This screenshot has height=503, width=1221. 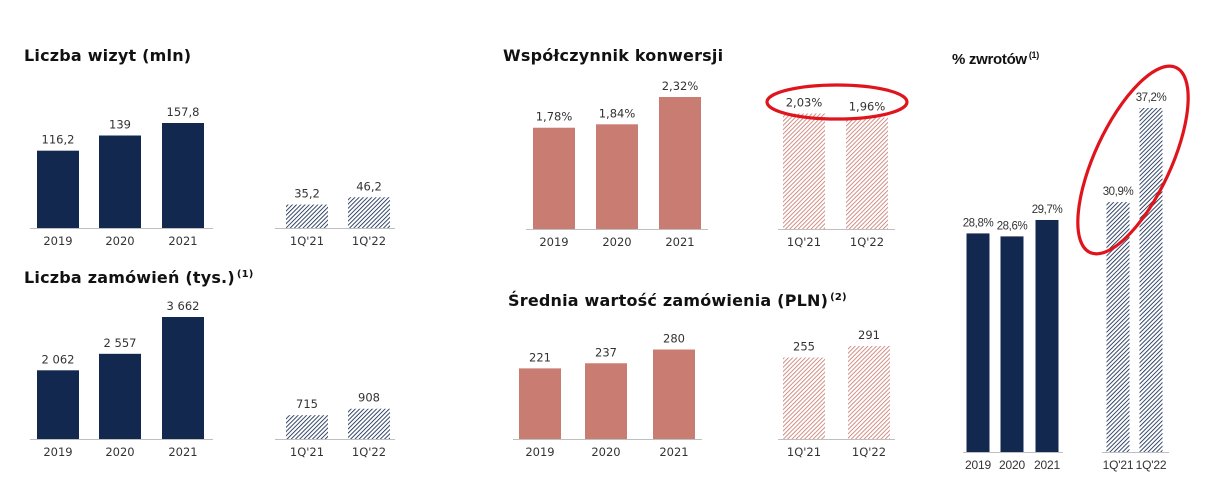 What do you see at coordinates (679, 242) in the screenshot?
I see `conversion-tick-label-2021: 2021` at bounding box center [679, 242].